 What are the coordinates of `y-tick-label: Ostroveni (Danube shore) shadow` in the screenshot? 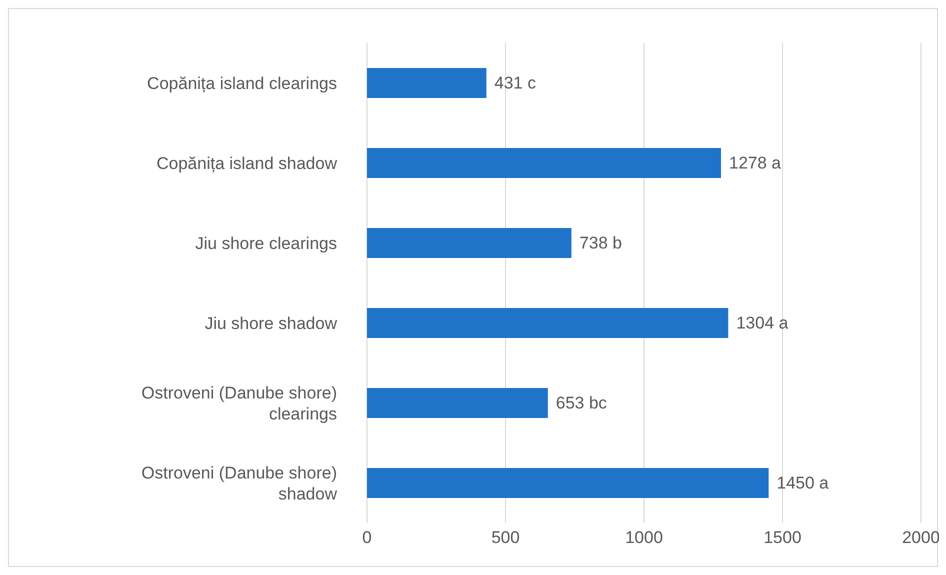 It's located at (239, 483).